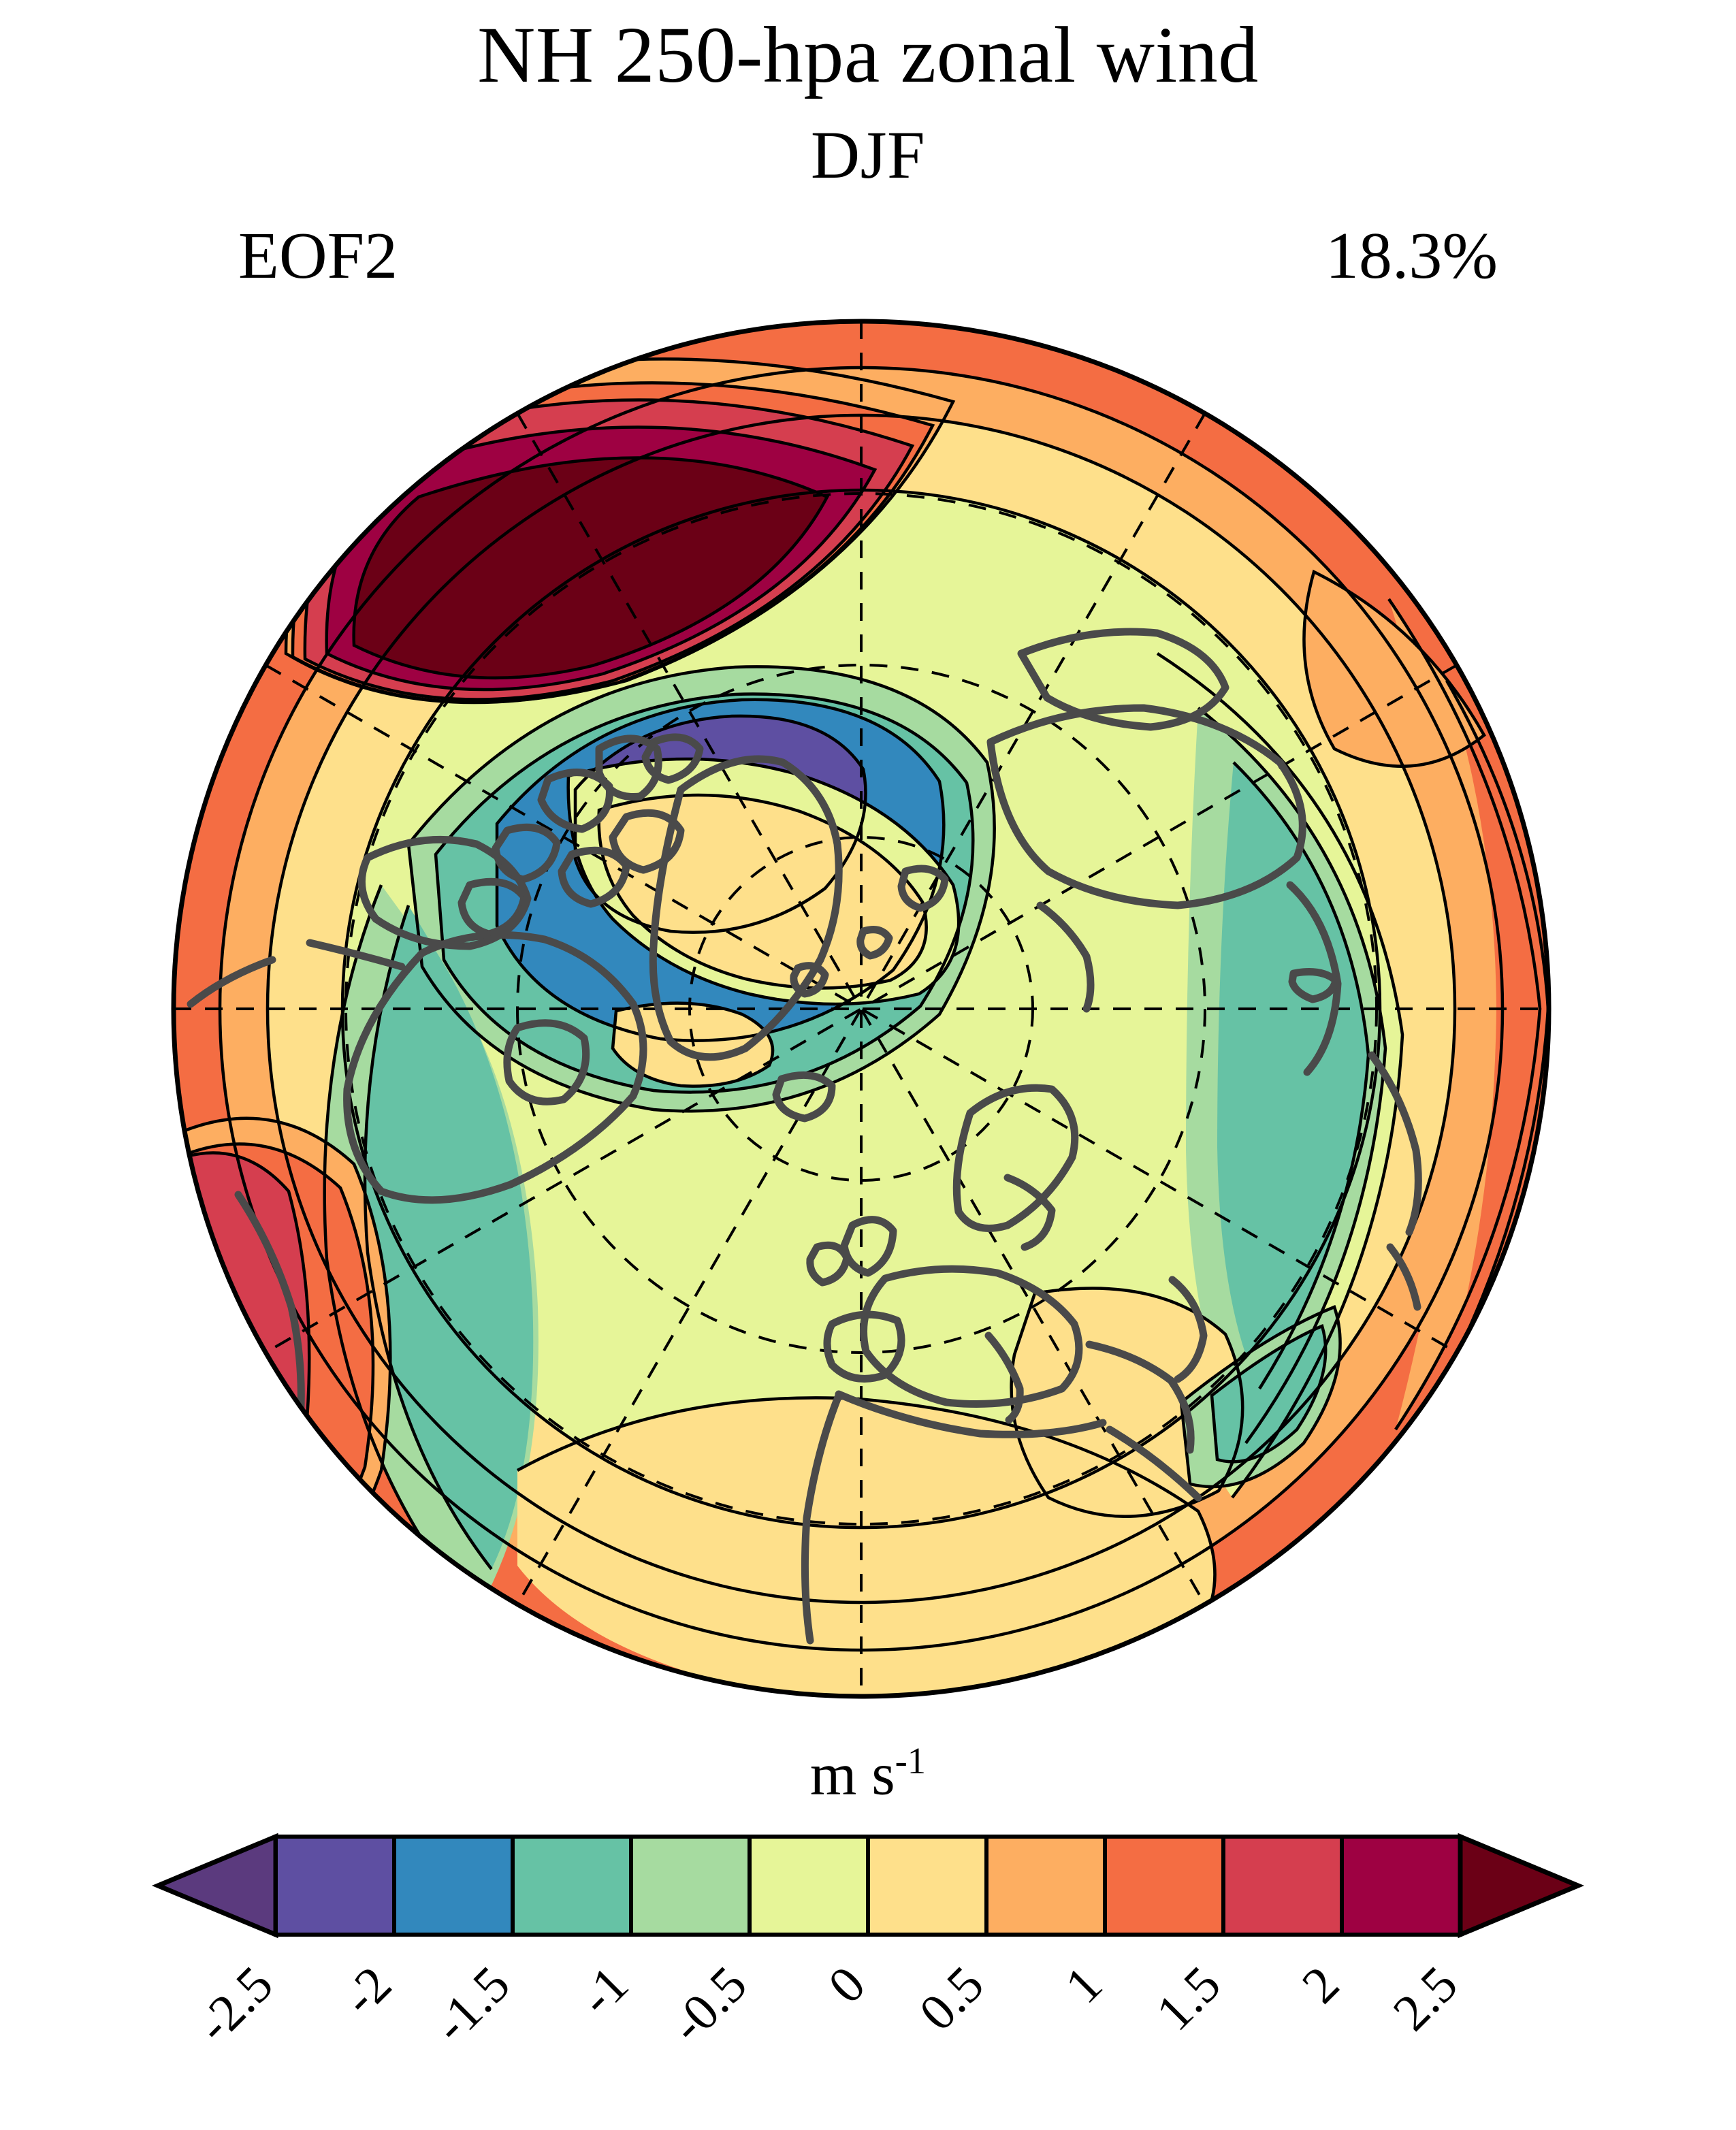 The height and width of the screenshot is (2130, 1736). I want to click on colorbar-extend-min-arrow, so click(214, 1886).